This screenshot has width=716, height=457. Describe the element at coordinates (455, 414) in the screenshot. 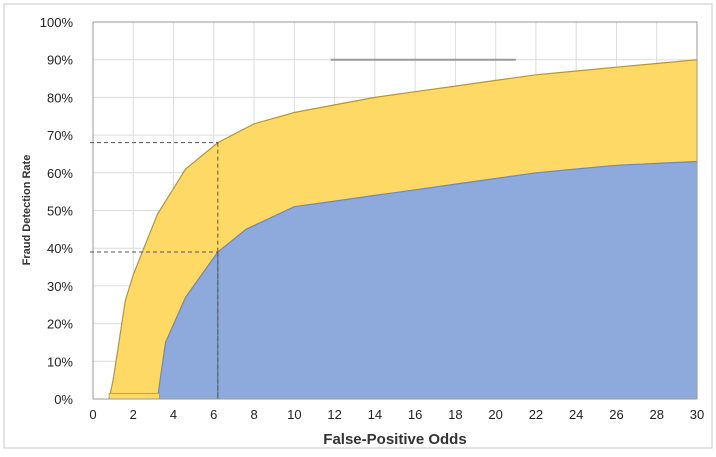

I see `x-tick-label-9: 18` at that location.